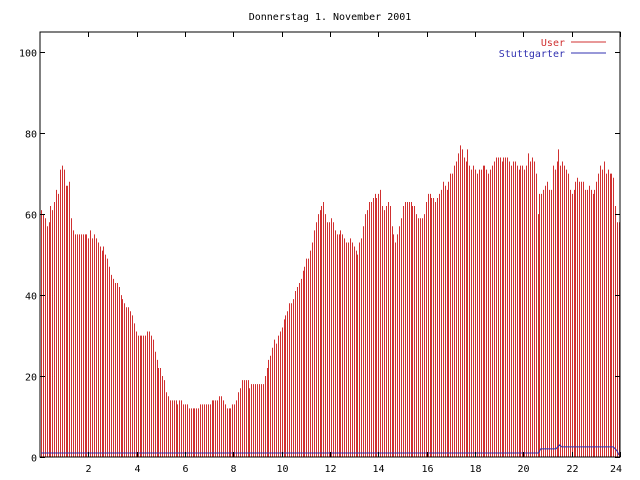  What do you see at coordinates (616, 469) in the screenshot?
I see `x-tick-label: 24` at bounding box center [616, 469].